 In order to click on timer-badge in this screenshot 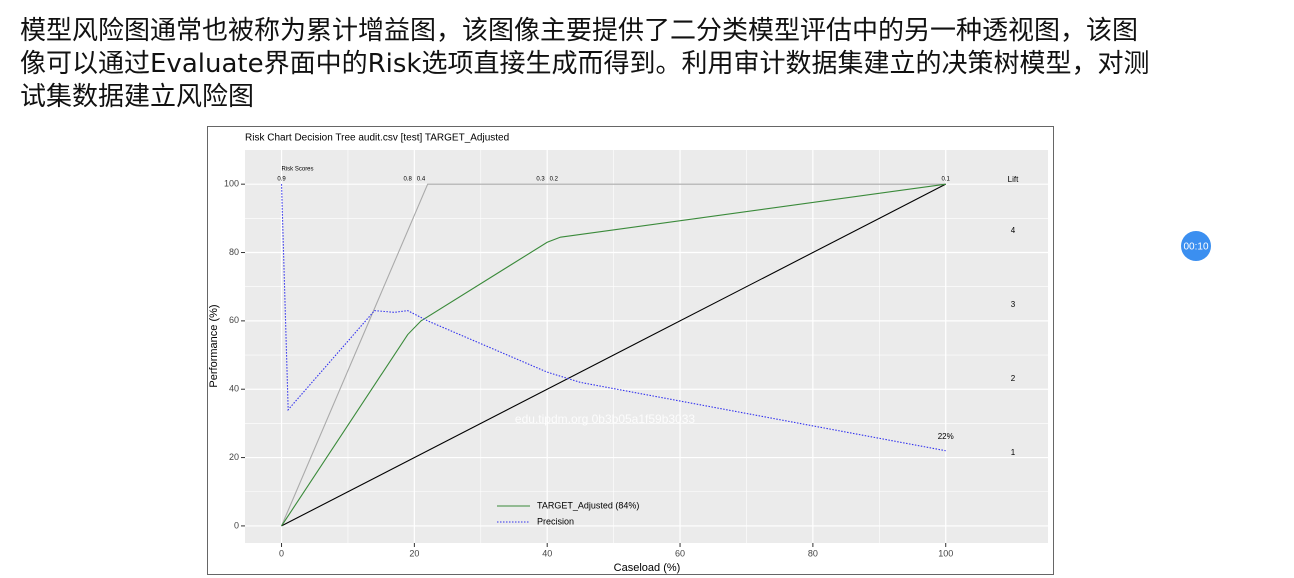, I will do `click(1196, 246)`.